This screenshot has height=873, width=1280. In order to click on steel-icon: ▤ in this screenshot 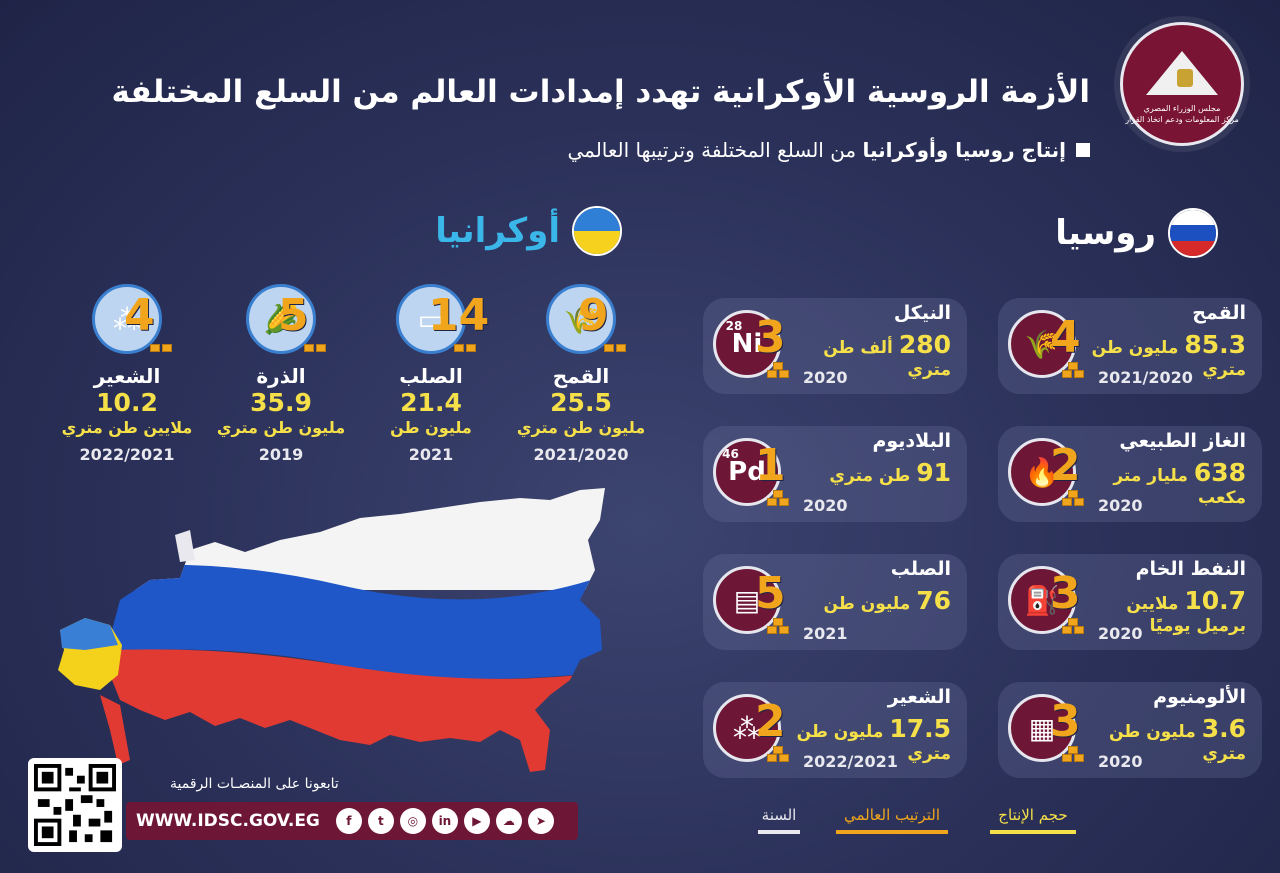, I will do `click(747, 600)`.